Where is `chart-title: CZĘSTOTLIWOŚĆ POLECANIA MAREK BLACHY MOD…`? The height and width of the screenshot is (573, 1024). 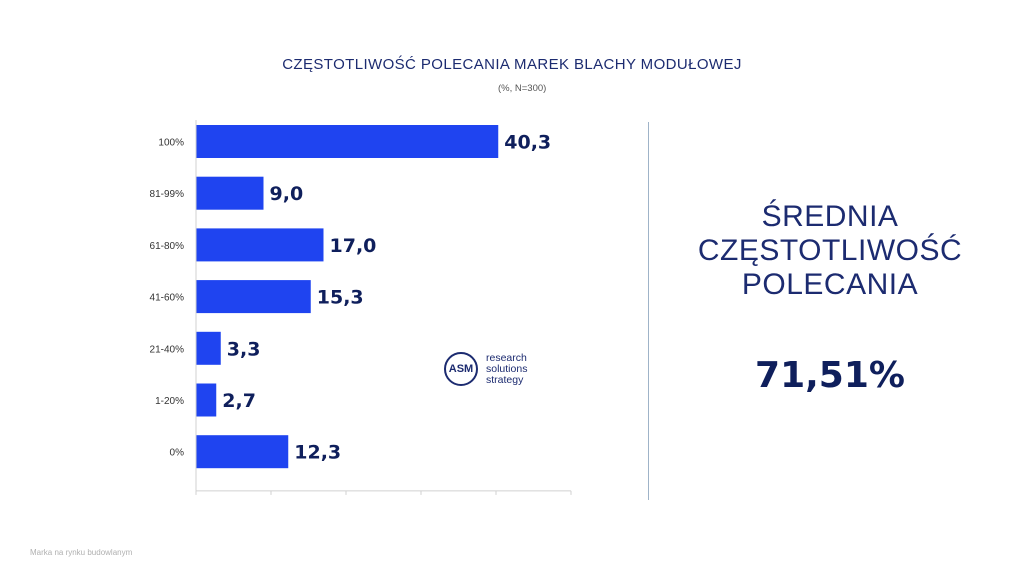 chart-title: CZĘSTOTLIWOŚĆ POLECANIA MAREK BLACHY MOD… is located at coordinates (512, 64).